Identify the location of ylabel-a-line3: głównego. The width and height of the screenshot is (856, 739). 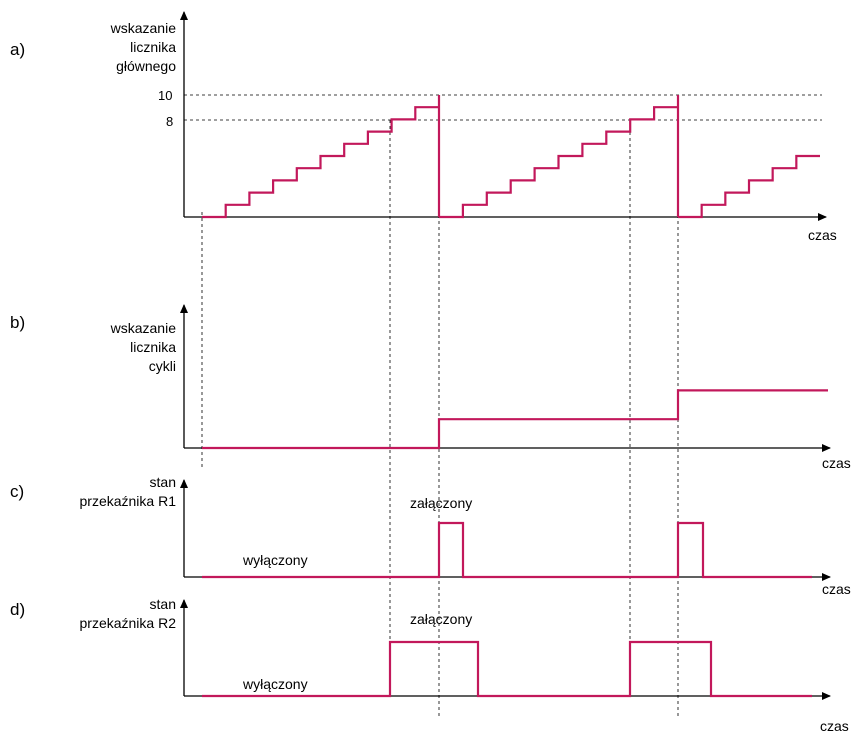
(146, 66).